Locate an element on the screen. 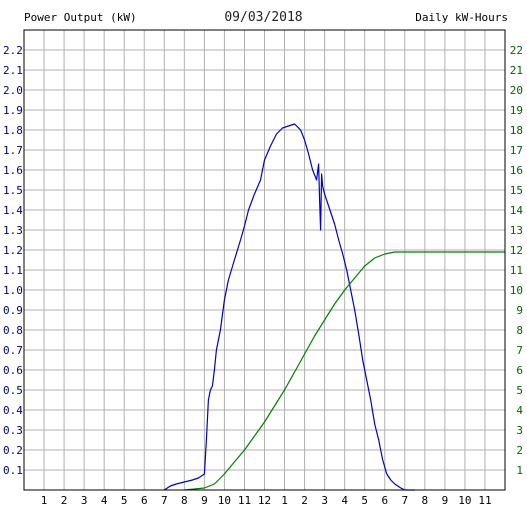 Image resolution: width=527 pixels, height=510 pixels. left-y-tick-label: 0.3 is located at coordinates (13, 430).